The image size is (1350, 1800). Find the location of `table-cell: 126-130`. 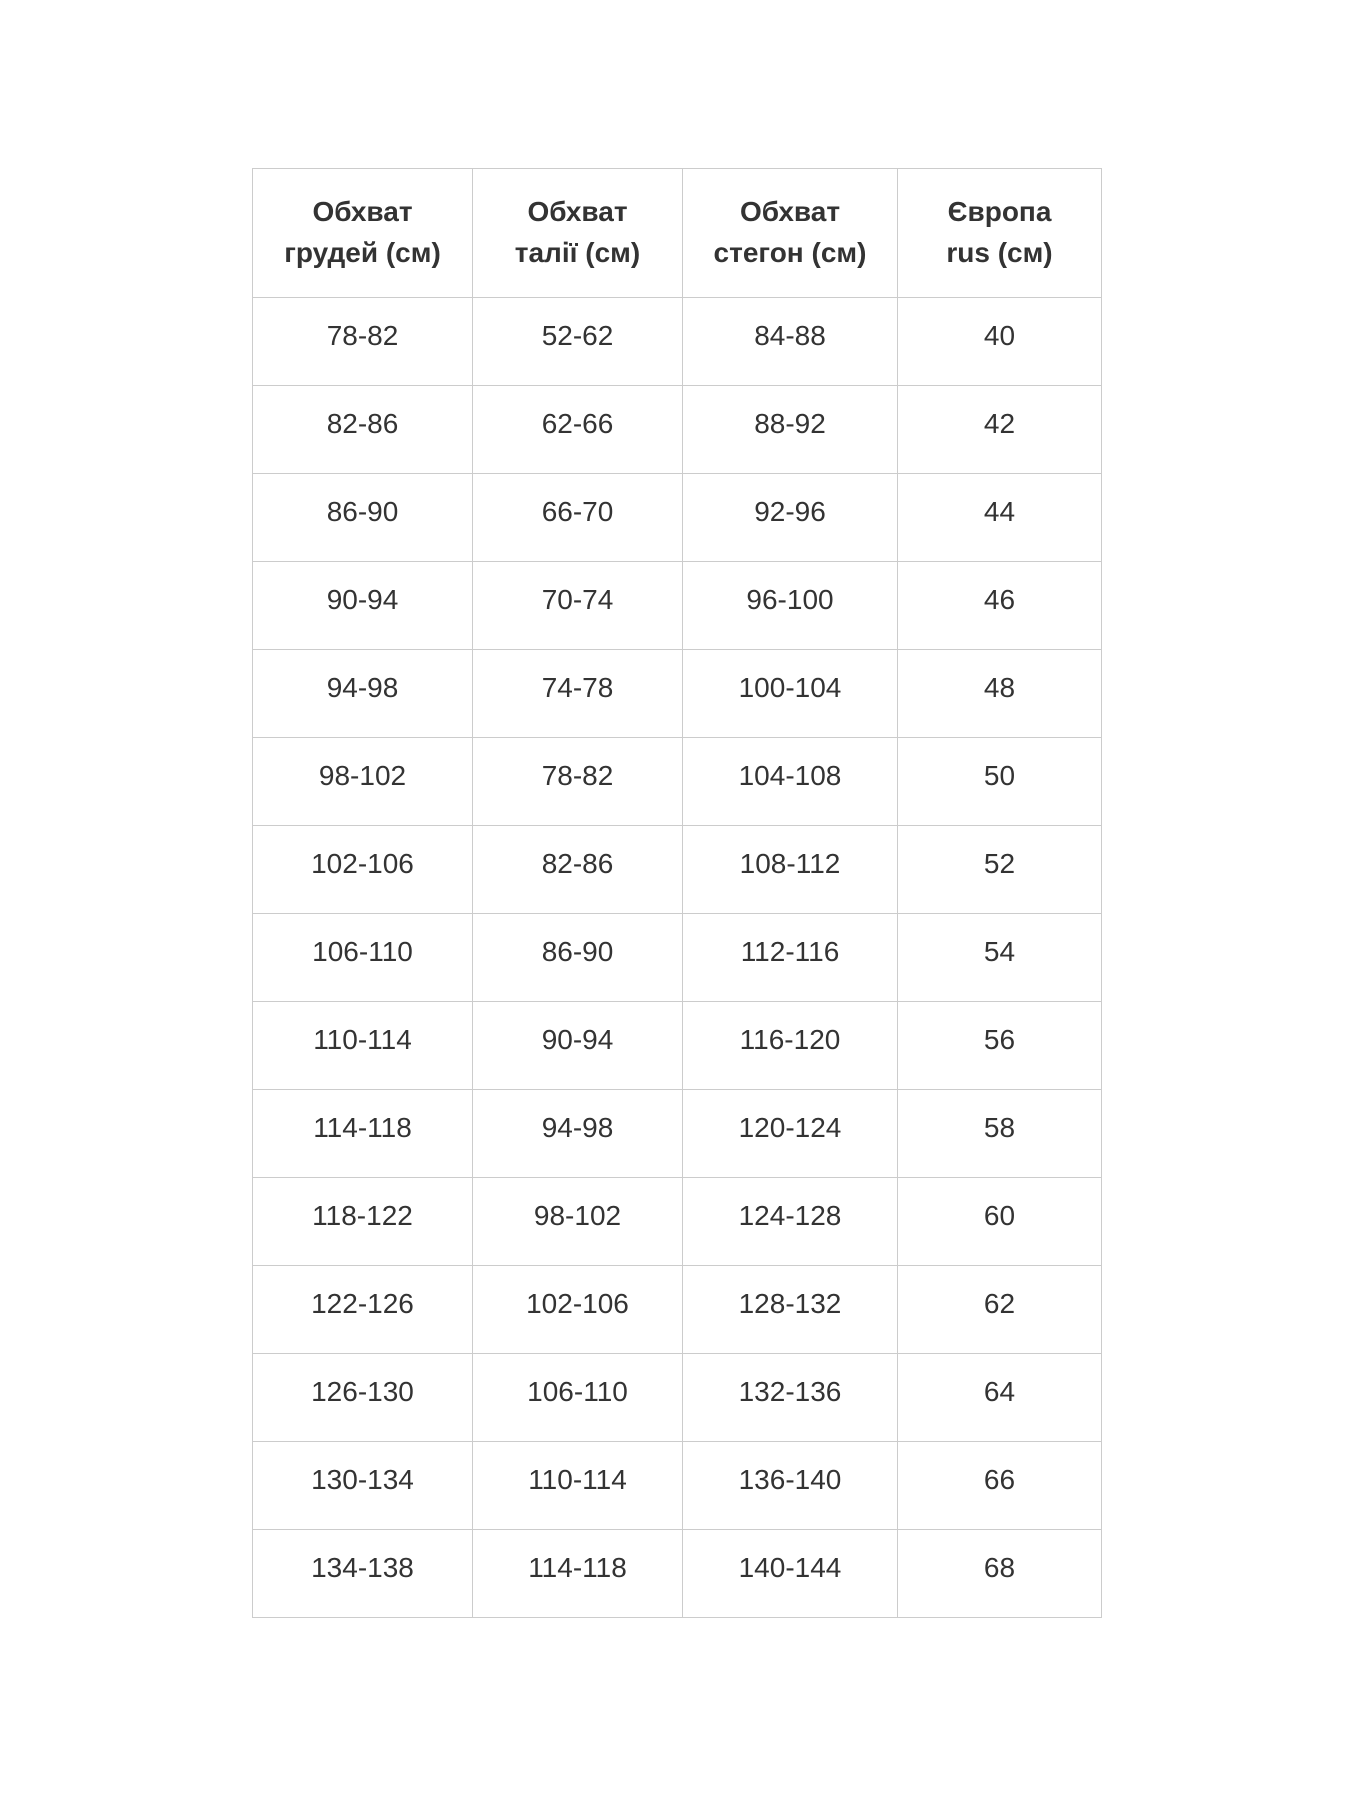

table-cell: 126-130 is located at coordinates (362, 1397).